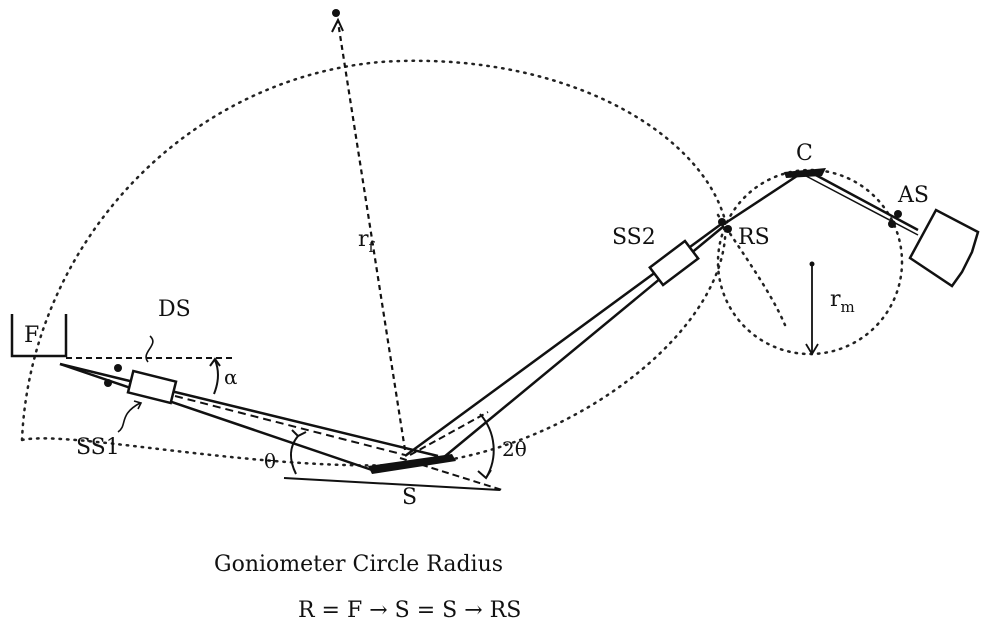  Describe the element at coordinates (634, 237) in the screenshot. I see `label-SS2: SS2` at that location.